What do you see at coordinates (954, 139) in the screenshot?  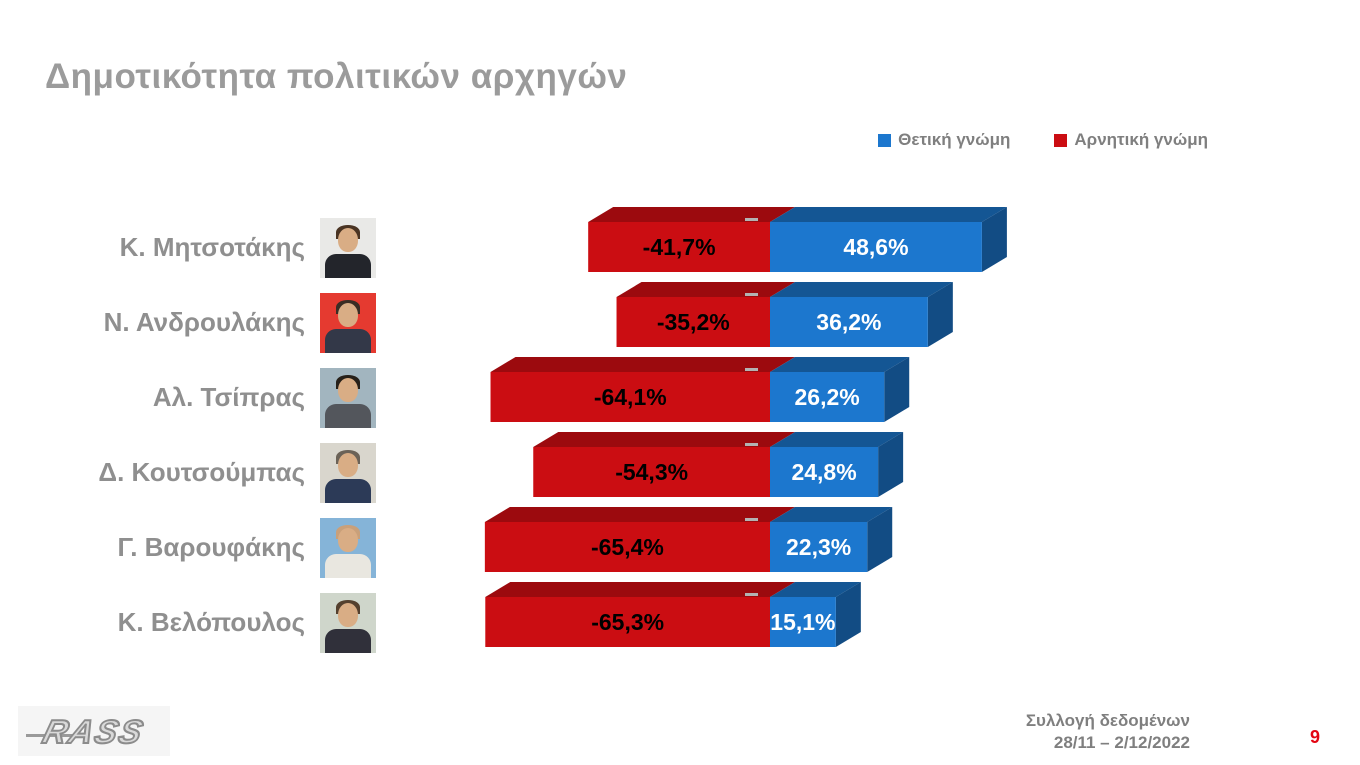 I see `legend-item-positive-label: Θετική γνώμη` at bounding box center [954, 139].